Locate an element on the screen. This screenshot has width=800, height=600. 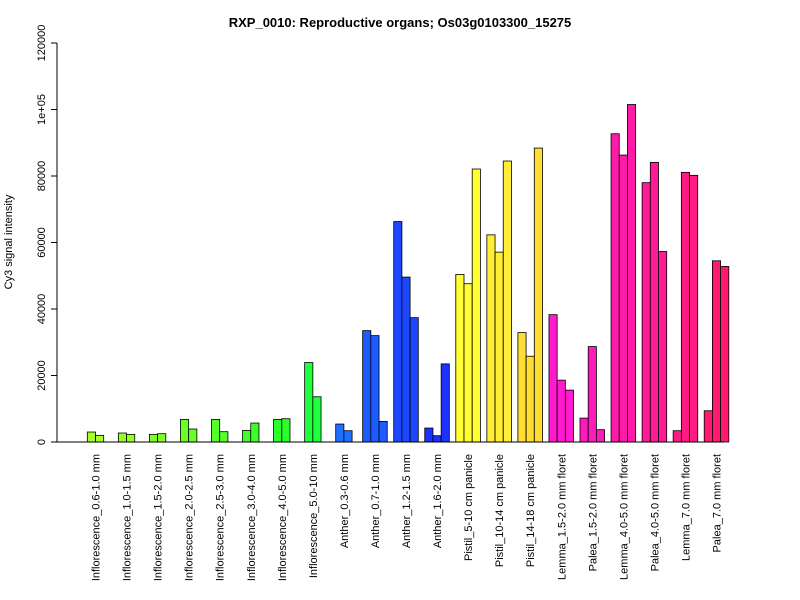
y-tick-label: 80000 is located at coordinates (42, 176).